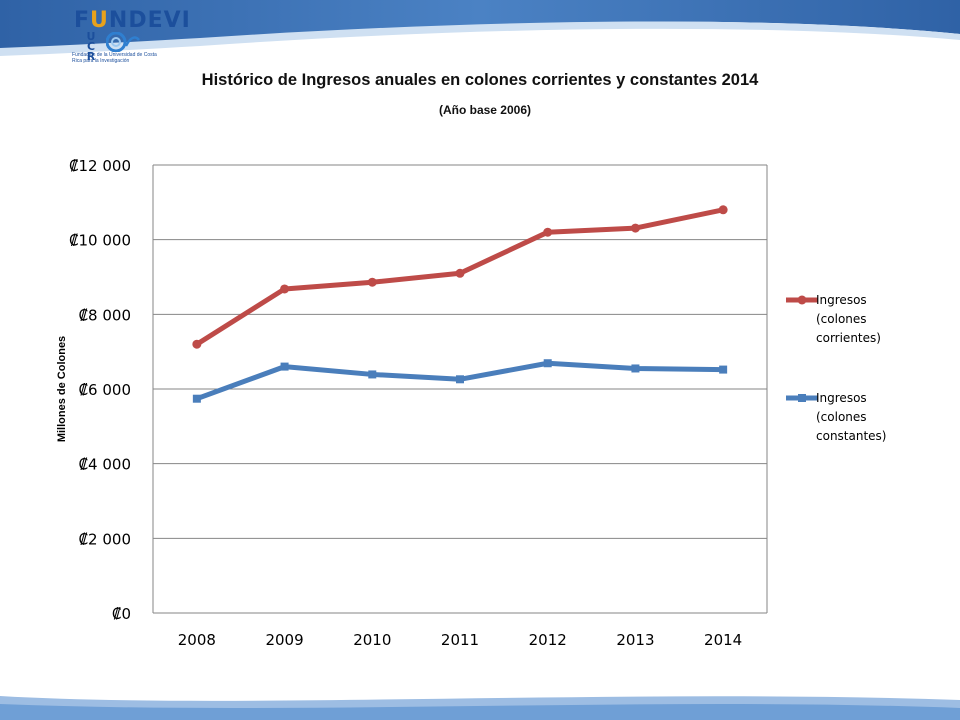 The height and width of the screenshot is (720, 960). I want to click on y-axis-label: Millones de Colones, so click(62, 389).